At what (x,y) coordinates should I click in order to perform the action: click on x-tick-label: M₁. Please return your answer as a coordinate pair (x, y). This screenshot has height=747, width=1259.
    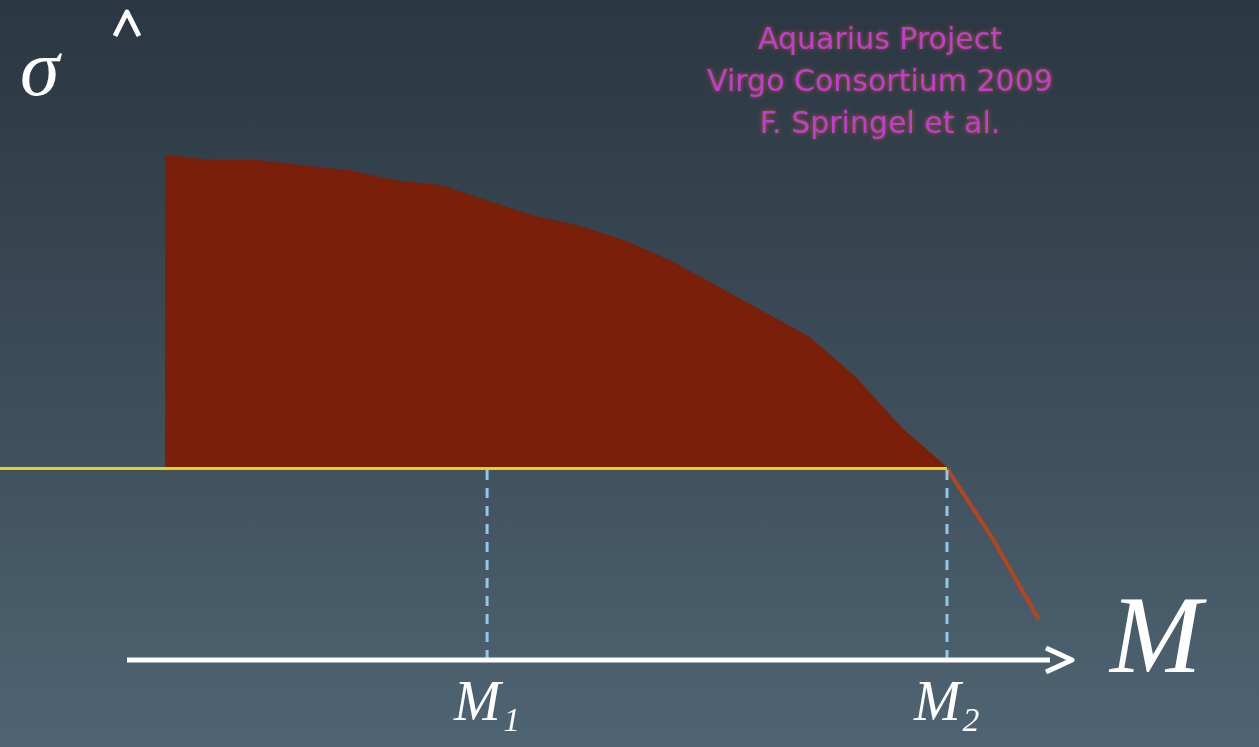
    Looking at the image, I should click on (487, 700).